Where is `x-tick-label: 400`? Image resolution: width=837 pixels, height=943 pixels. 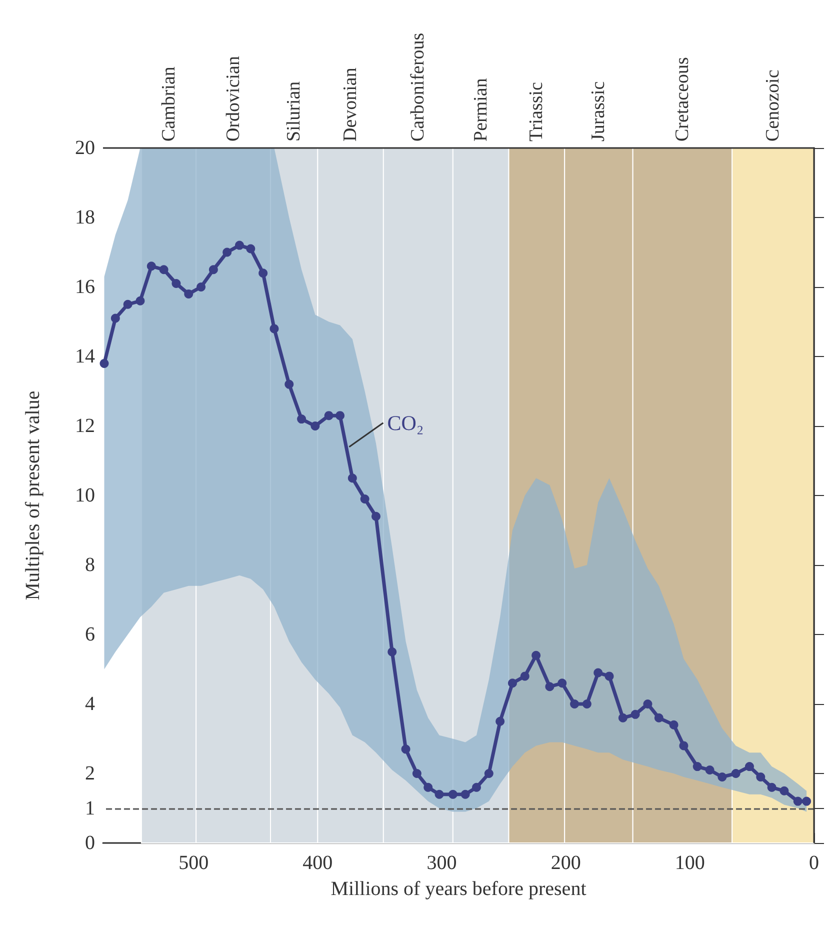
x-tick-label: 400 is located at coordinates (317, 863).